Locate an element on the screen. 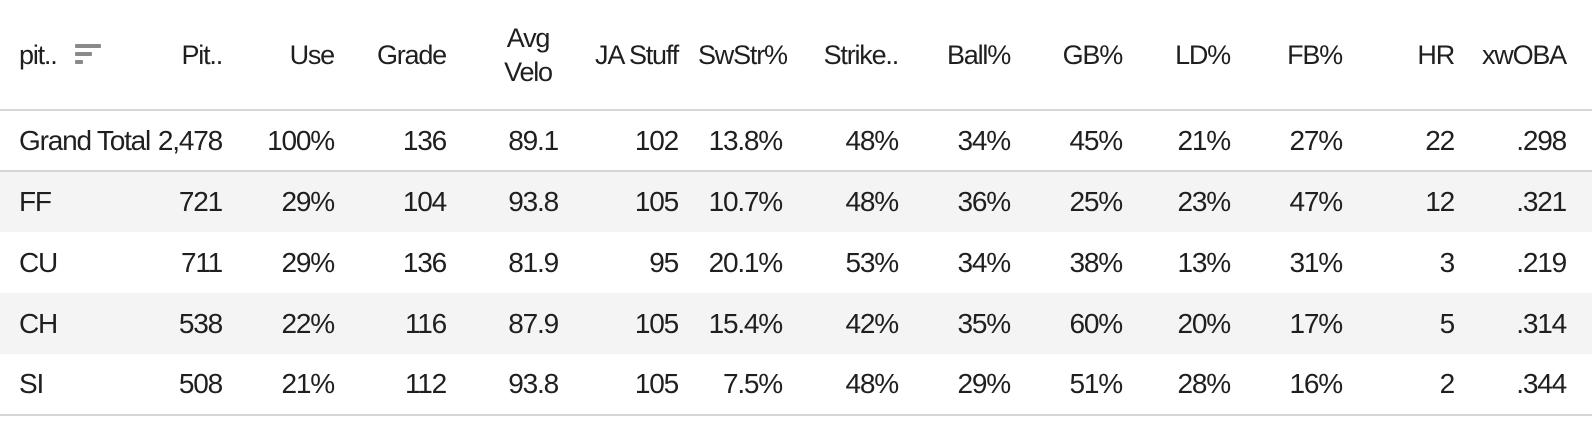  column-header-strike: Strike.. is located at coordinates (866, 55).